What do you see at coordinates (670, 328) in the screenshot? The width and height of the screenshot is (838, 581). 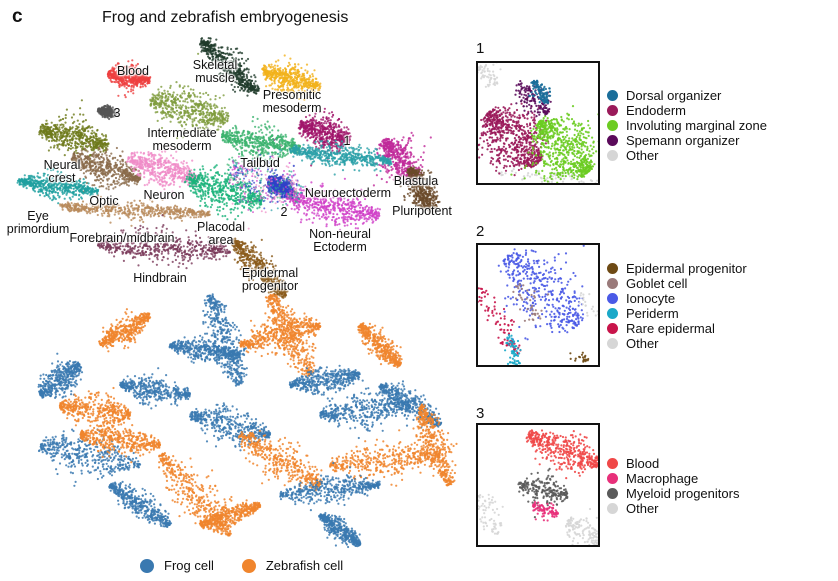 I see `legend-label: Rare epidermal` at bounding box center [670, 328].